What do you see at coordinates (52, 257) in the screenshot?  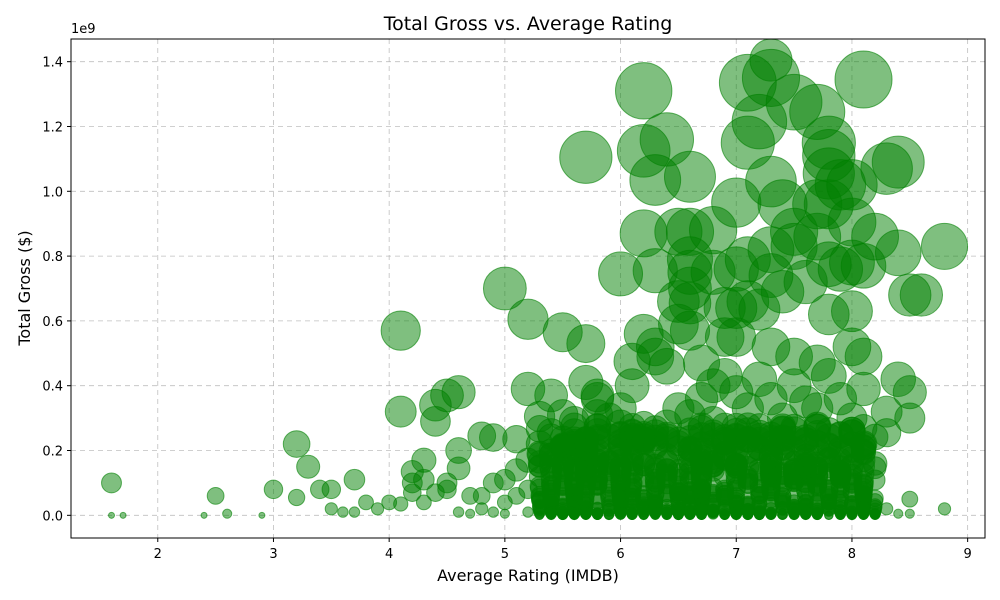 I see `y-tick-label: 0.8` at bounding box center [52, 257].